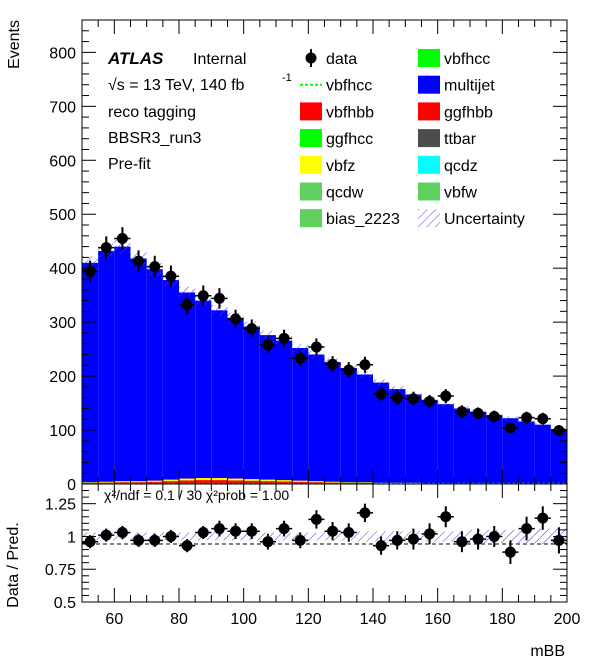 This screenshot has width=596, height=672. Describe the element at coordinates (114, 619) in the screenshot. I see `x-tick-label: 60` at that location.